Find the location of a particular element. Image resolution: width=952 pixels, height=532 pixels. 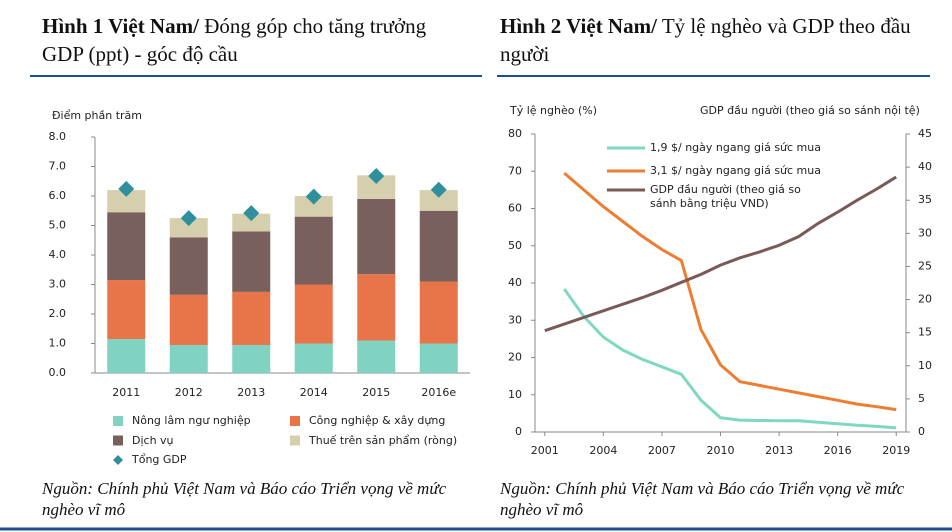

y-tick-label: 70 is located at coordinates (515, 170).